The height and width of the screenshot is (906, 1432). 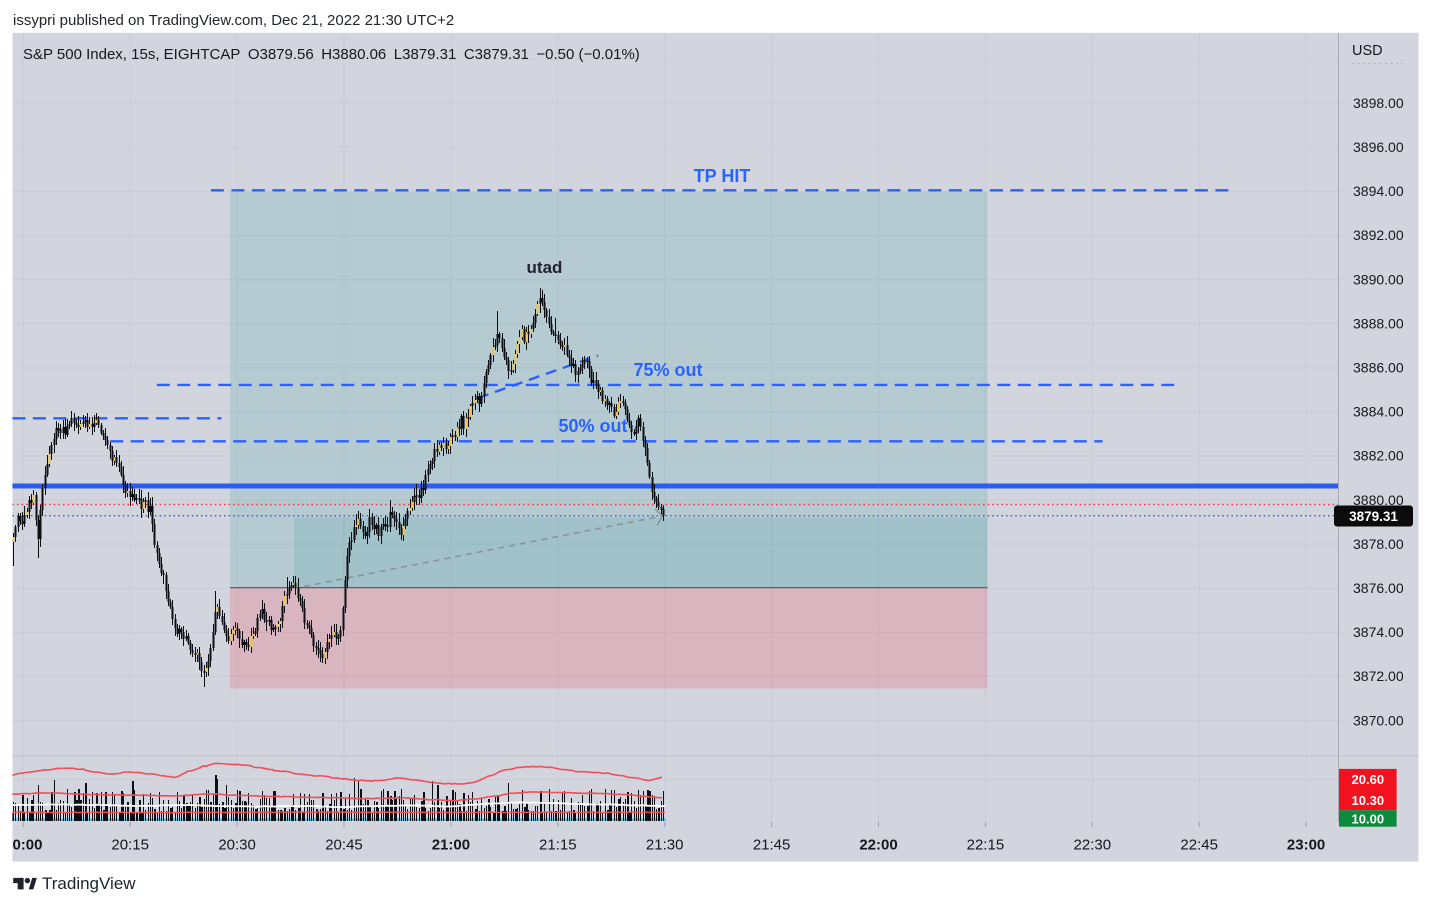 I want to click on svg-text: TradingView, so click(x=89, y=883).